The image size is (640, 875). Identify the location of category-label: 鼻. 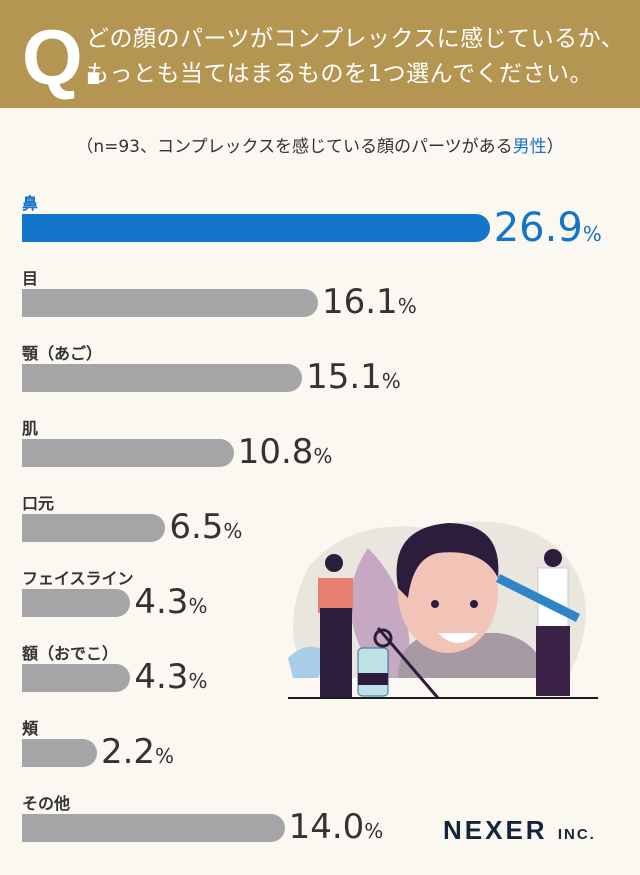
(30, 203).